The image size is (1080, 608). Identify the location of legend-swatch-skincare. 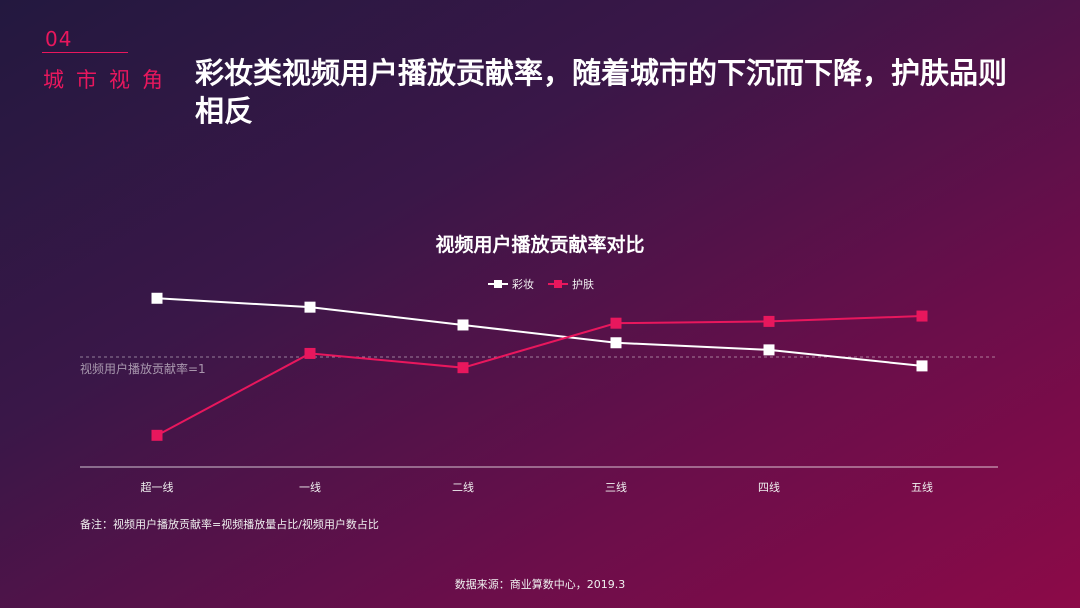
(558, 284).